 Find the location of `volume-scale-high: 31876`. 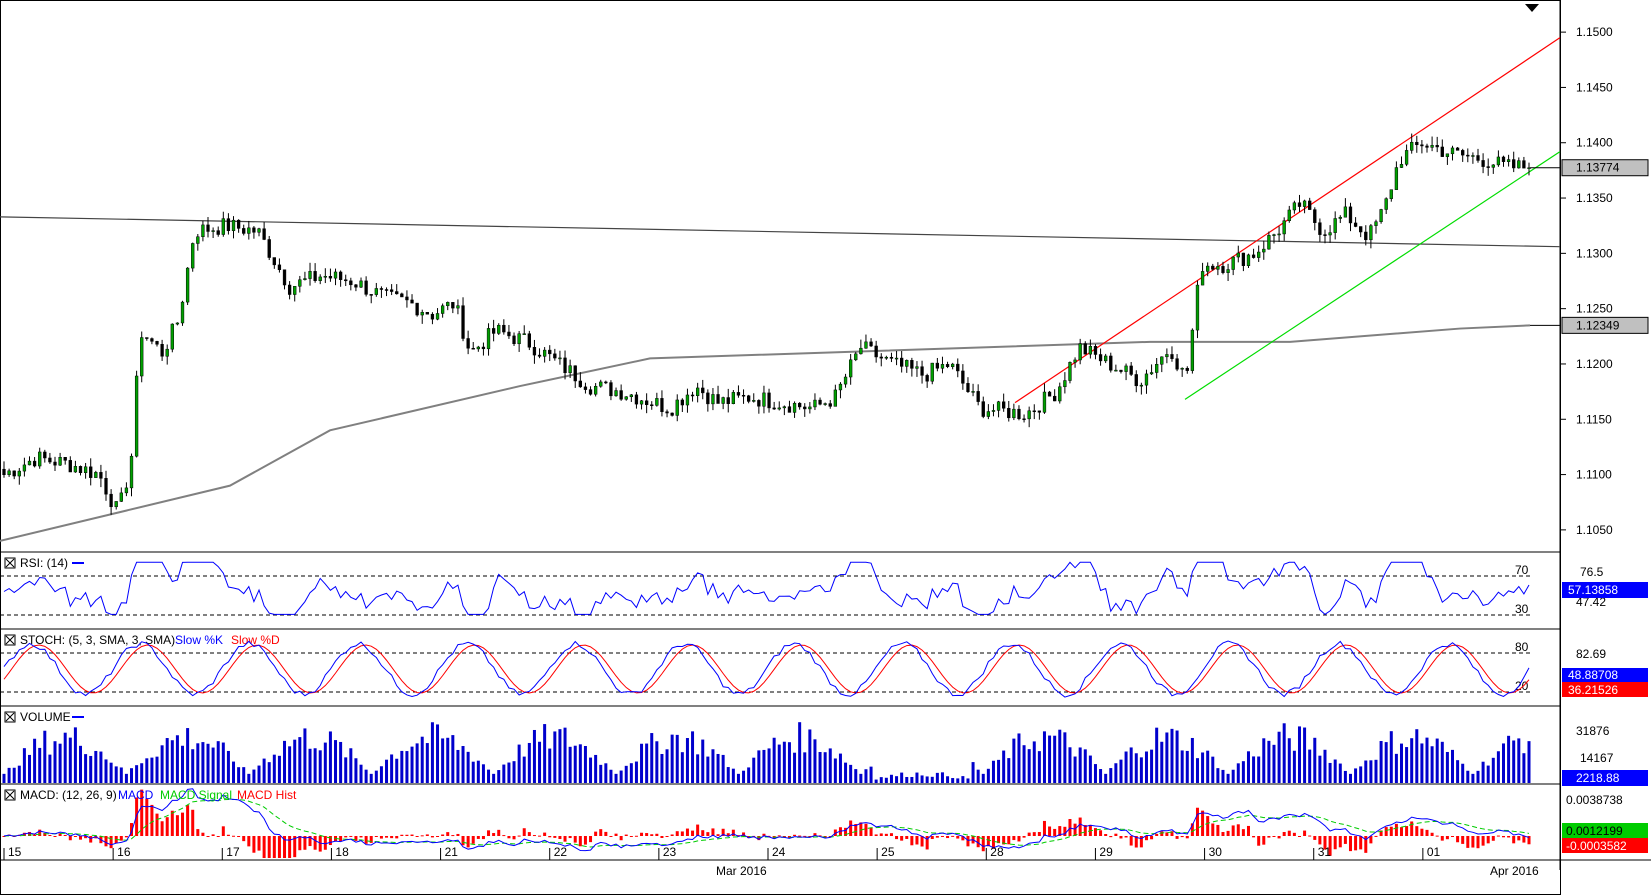

volume-scale-high: 31876 is located at coordinates (1593, 731).